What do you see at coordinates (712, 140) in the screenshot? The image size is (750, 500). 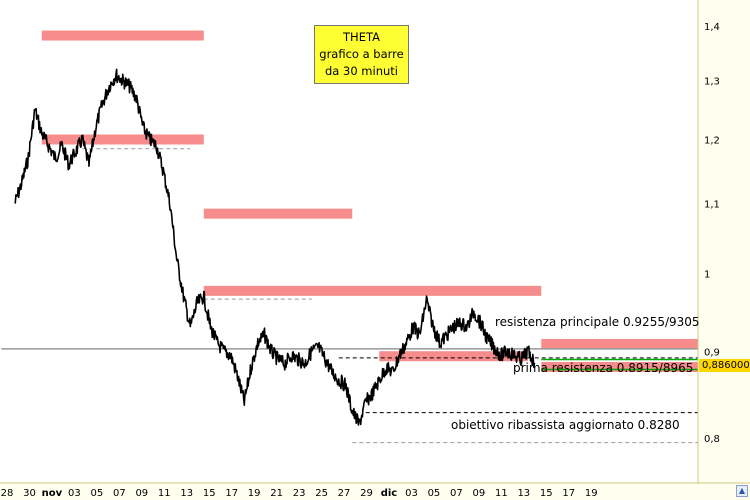 I see `y-tick-label: 1,2` at bounding box center [712, 140].